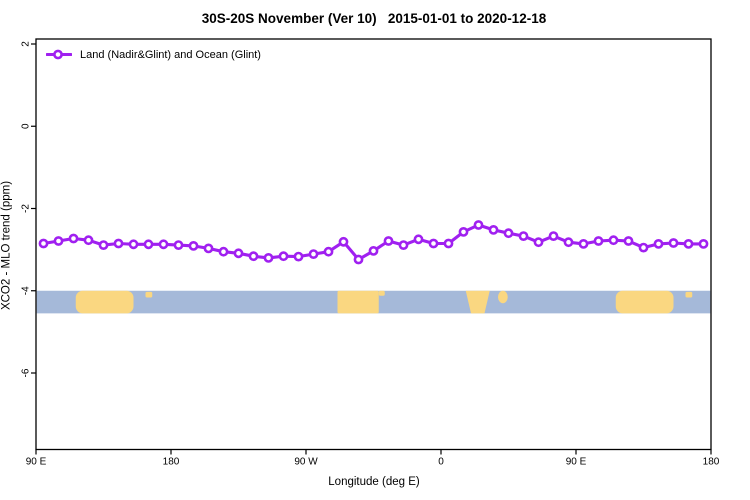 The image size is (750, 500). What do you see at coordinates (644, 302) in the screenshot?
I see `land-australia-wrap` at bounding box center [644, 302].